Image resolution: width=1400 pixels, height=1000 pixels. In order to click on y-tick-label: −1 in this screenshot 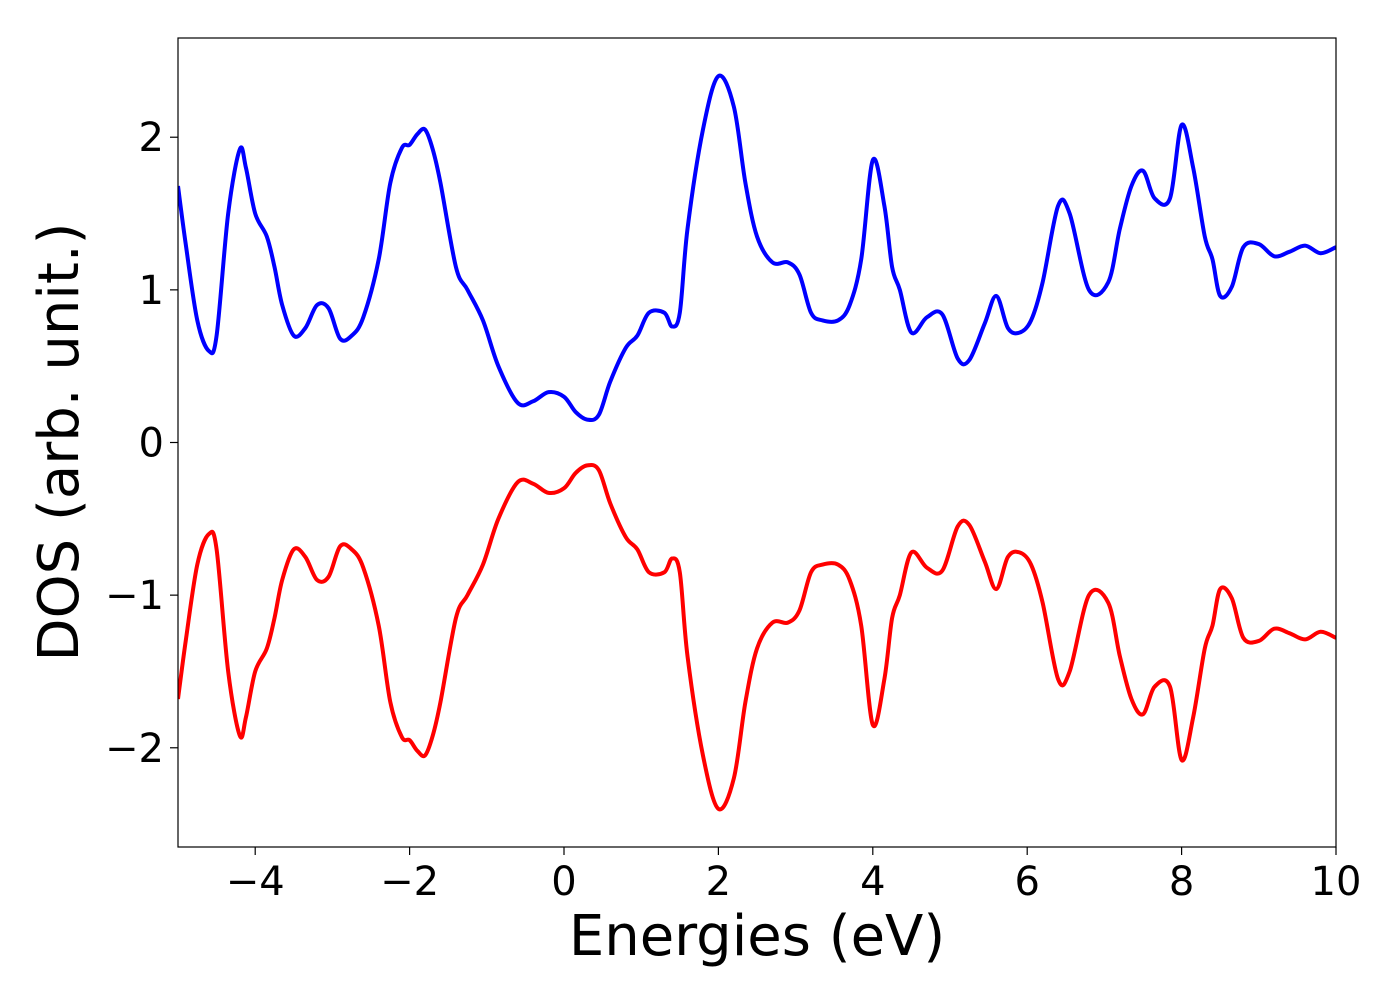, I will do `click(134, 596)`.